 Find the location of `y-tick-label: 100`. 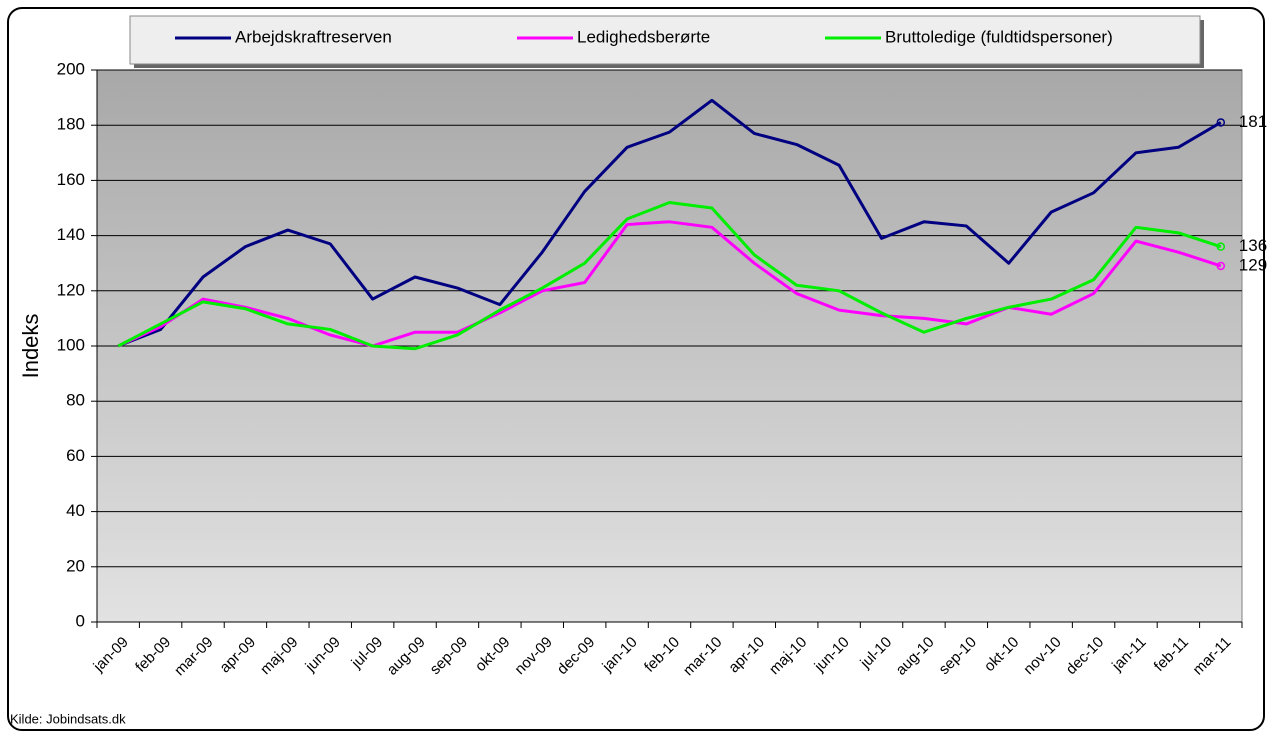

y-tick-label: 100 is located at coordinates (71, 344).